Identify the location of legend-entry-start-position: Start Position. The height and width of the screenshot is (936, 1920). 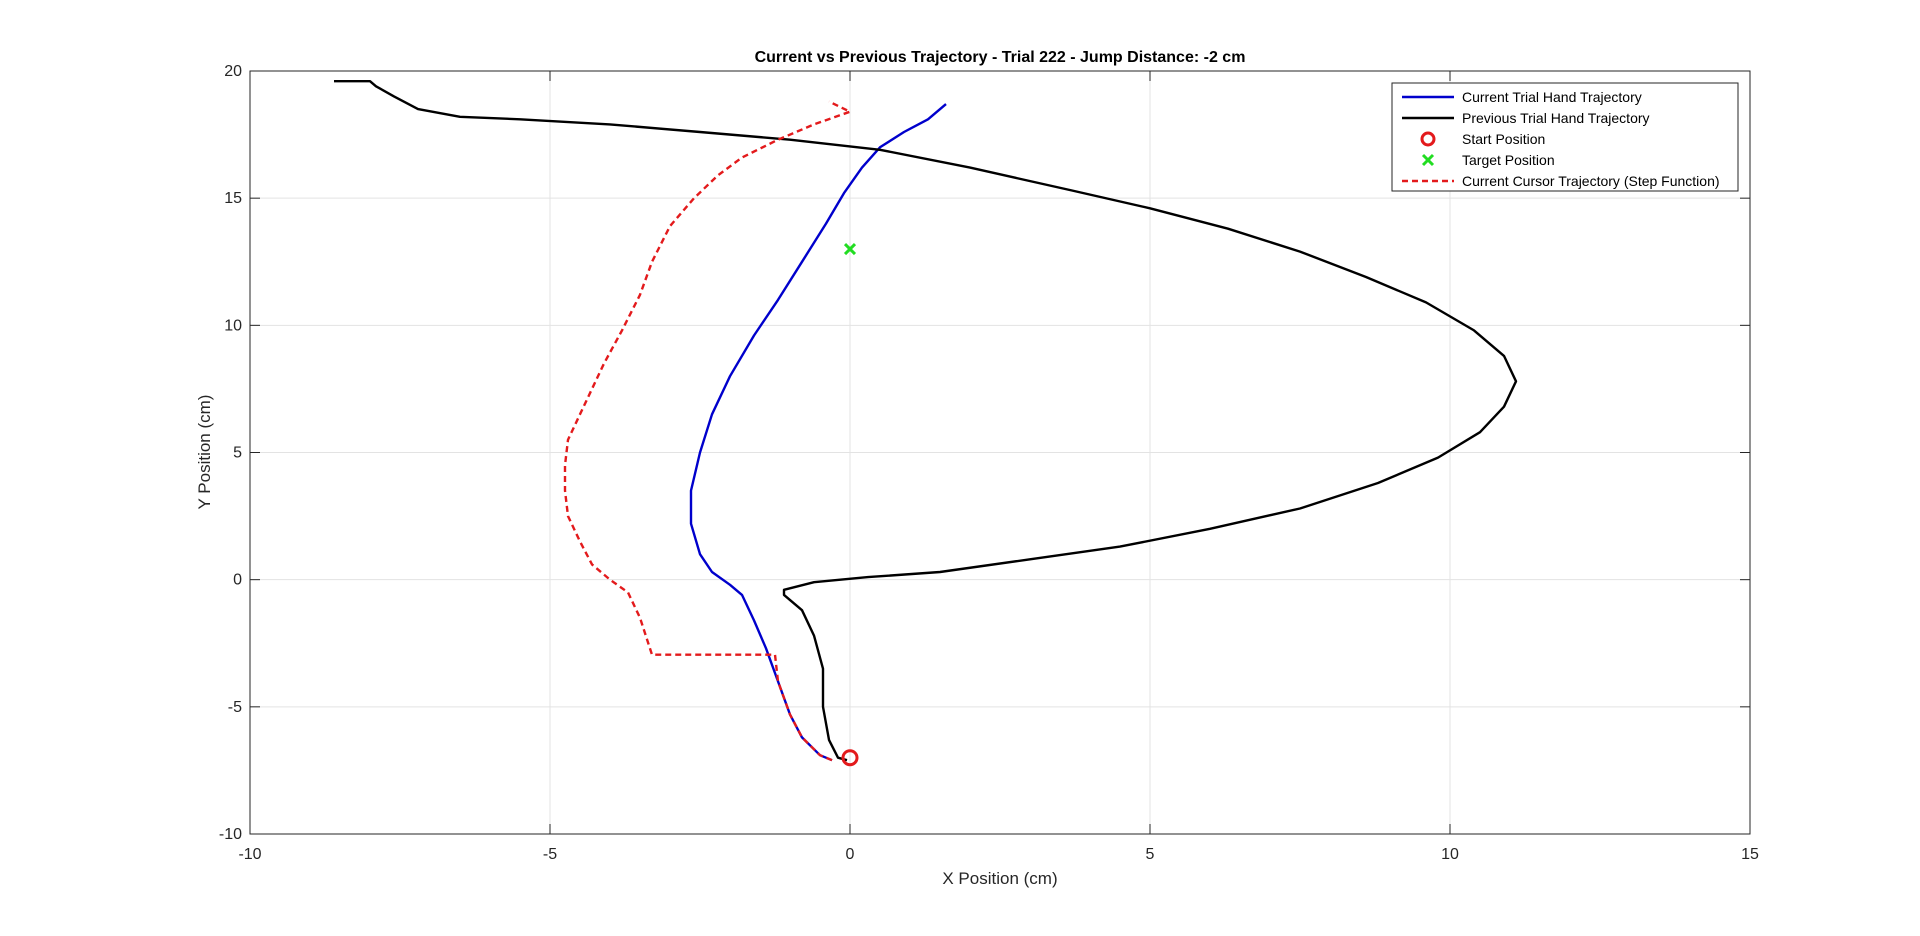
(1482, 139).